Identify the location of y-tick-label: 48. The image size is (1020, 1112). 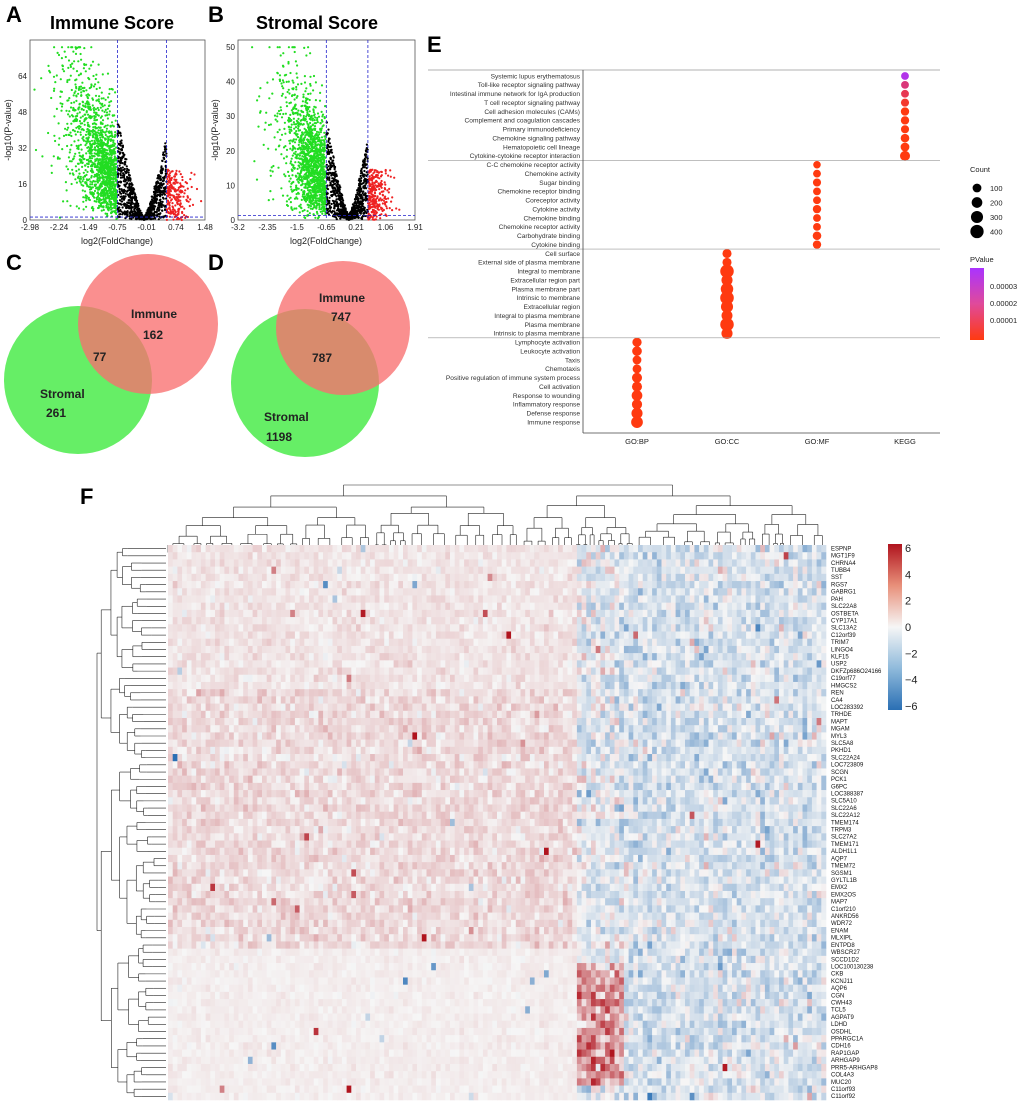
(22, 112).